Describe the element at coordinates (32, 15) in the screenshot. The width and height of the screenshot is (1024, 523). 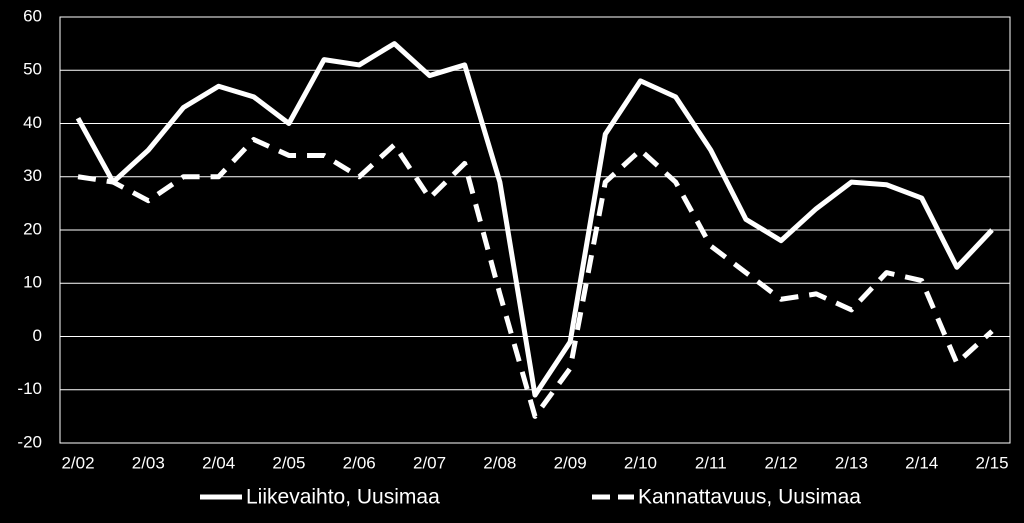
I see `y-tick-label: 60` at that location.